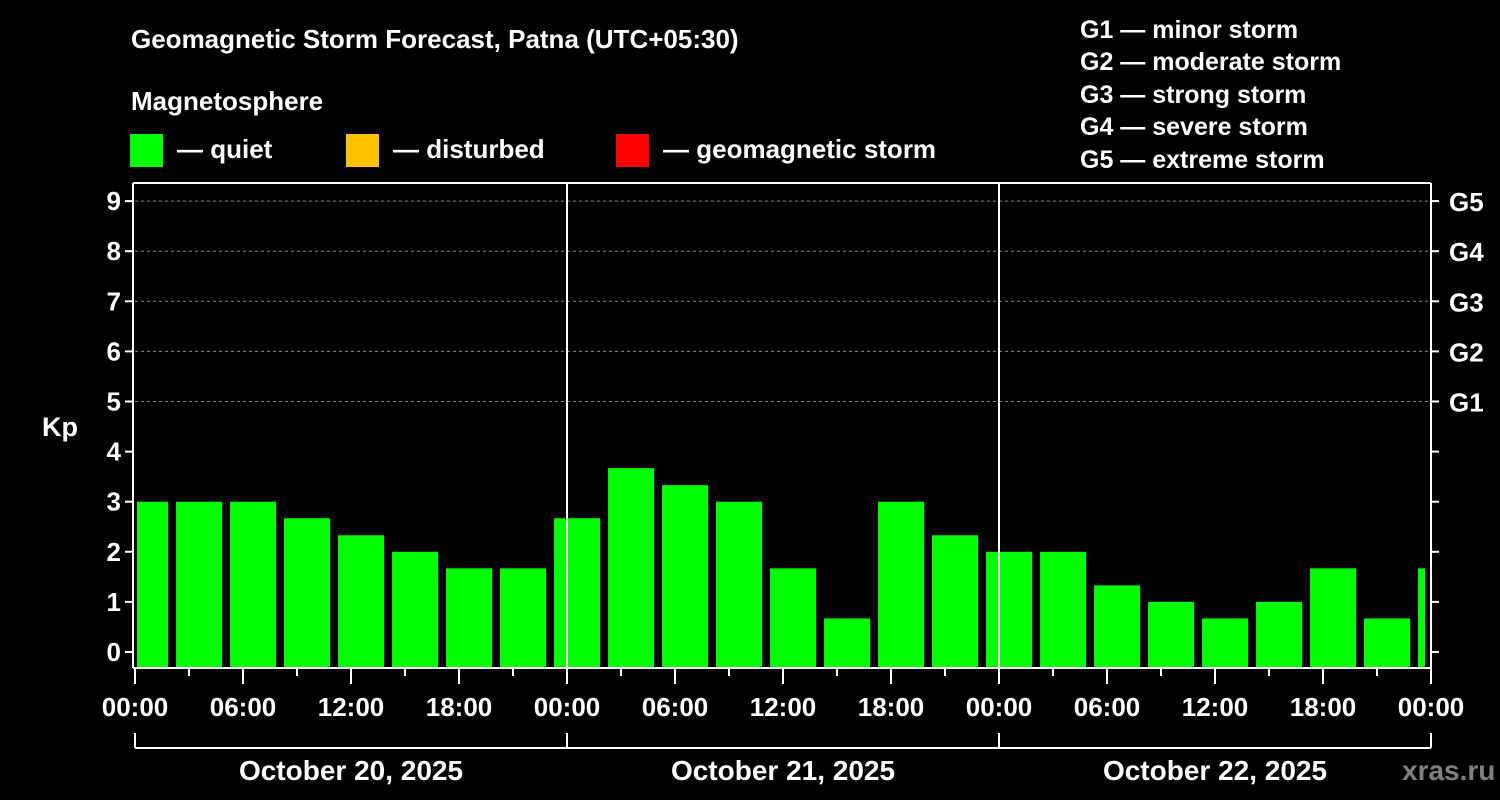  Describe the element at coordinates (1449, 770) in the screenshot. I see `watermark: xras.ru` at that location.